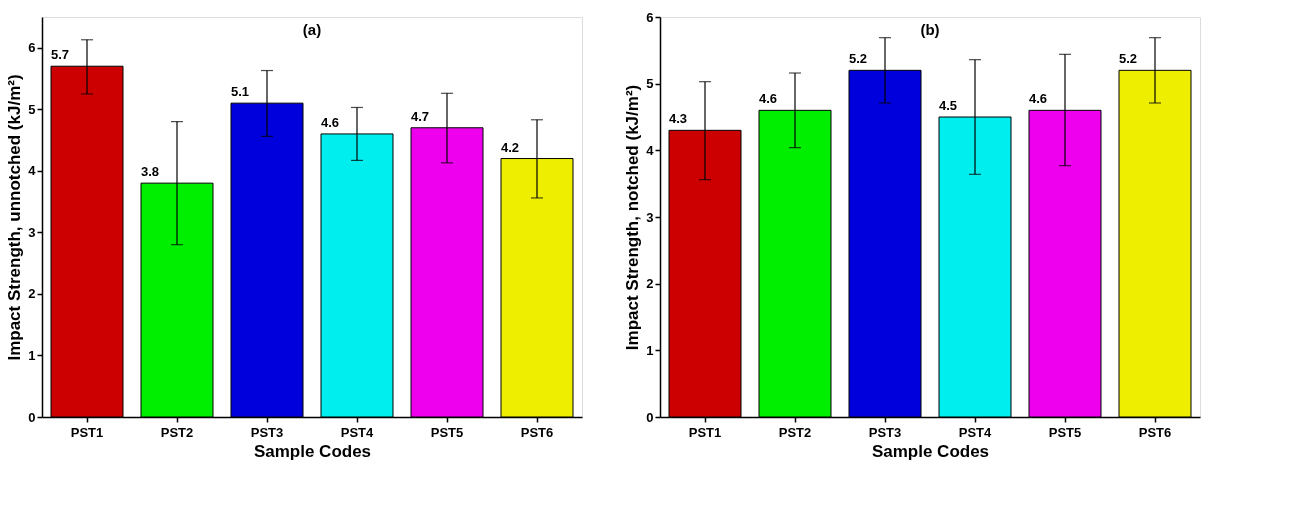 This screenshot has width=1304, height=507. Describe the element at coordinates (678, 119) in the screenshot. I see `data-label: 4.3` at that location.